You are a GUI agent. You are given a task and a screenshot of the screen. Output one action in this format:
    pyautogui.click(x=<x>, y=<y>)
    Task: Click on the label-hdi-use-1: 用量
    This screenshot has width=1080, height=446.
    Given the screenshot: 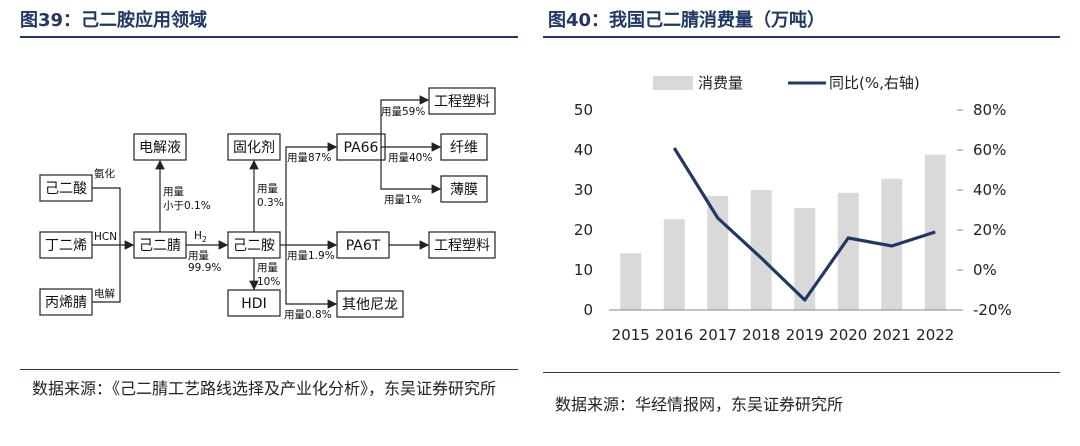 What is the action you would take?
    pyautogui.click(x=267, y=268)
    